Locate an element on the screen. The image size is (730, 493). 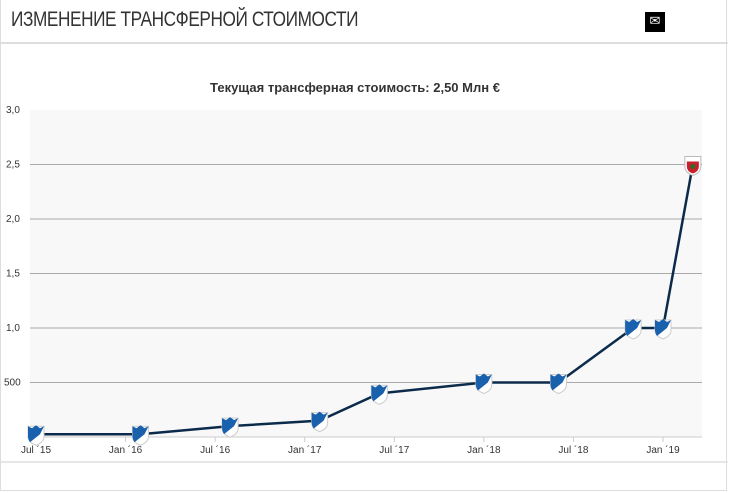
x-tick-label: Jan ´16 is located at coordinates (126, 450).